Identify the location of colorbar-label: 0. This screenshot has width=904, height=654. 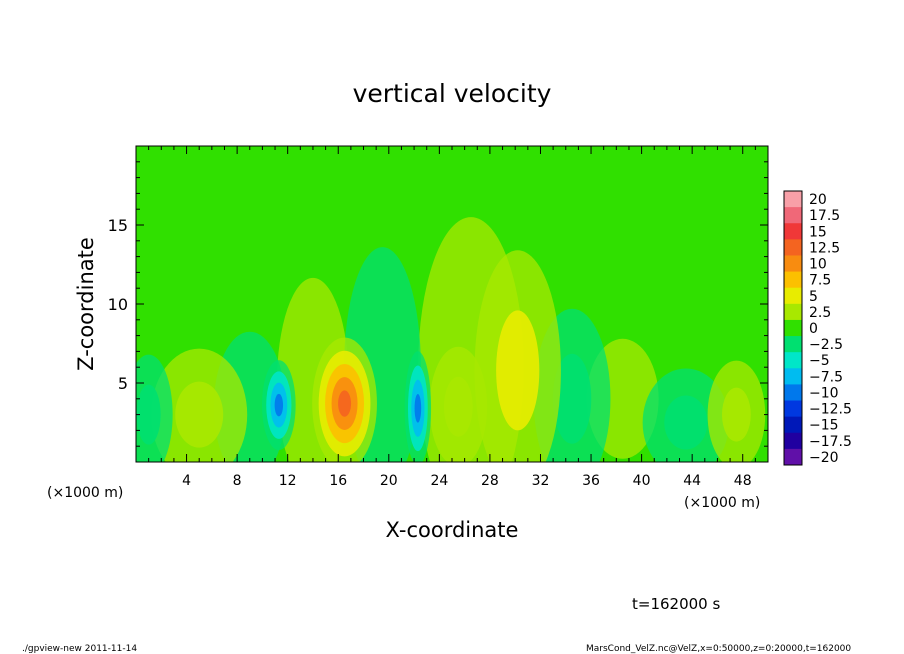
(813, 329).